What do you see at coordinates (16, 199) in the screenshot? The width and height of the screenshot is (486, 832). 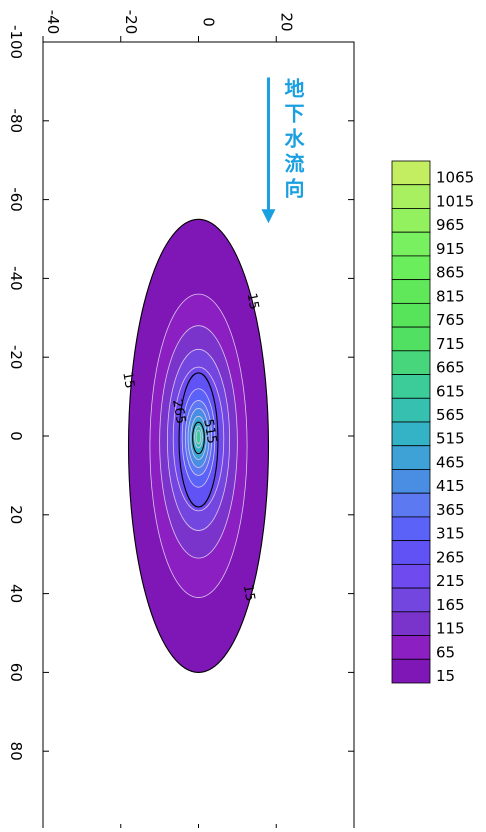 I see `y-tick-label: -60` at bounding box center [16, 199].